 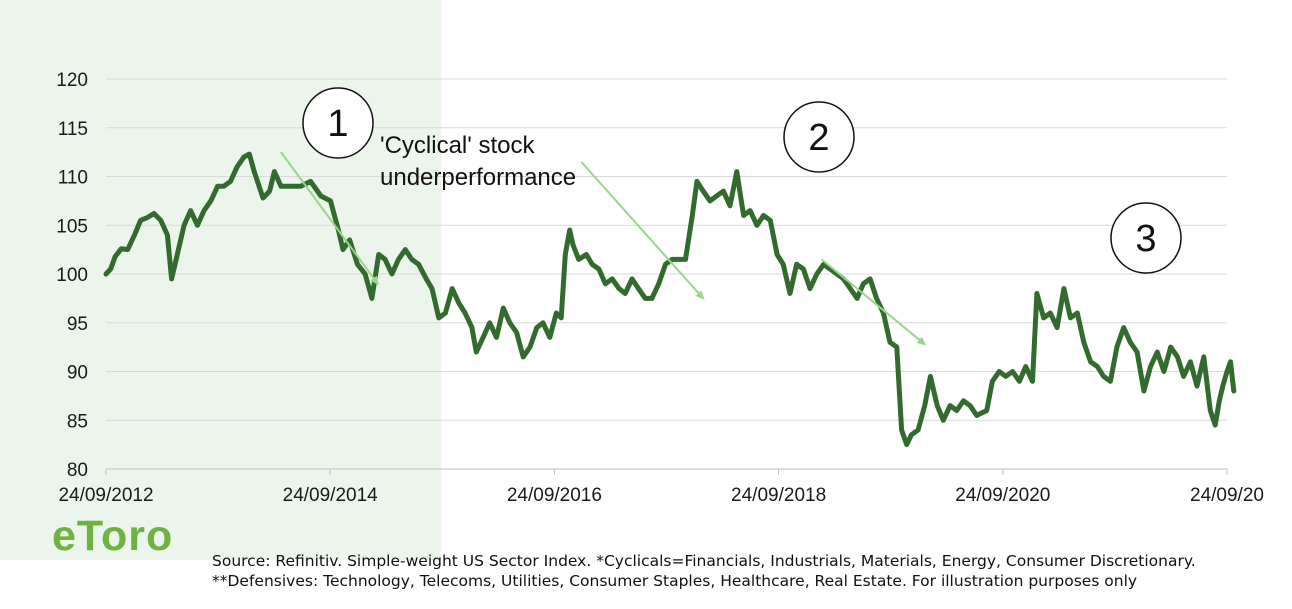 I want to click on y-tick-label: 100, so click(x=72, y=275).